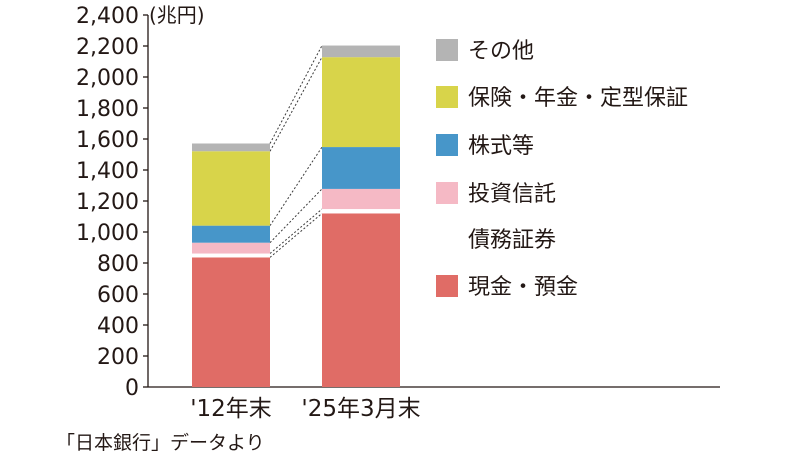 This screenshot has height=463, width=787. What do you see at coordinates (107, 233) in the screenshot?
I see `y-tick-label: 1,000` at bounding box center [107, 233].